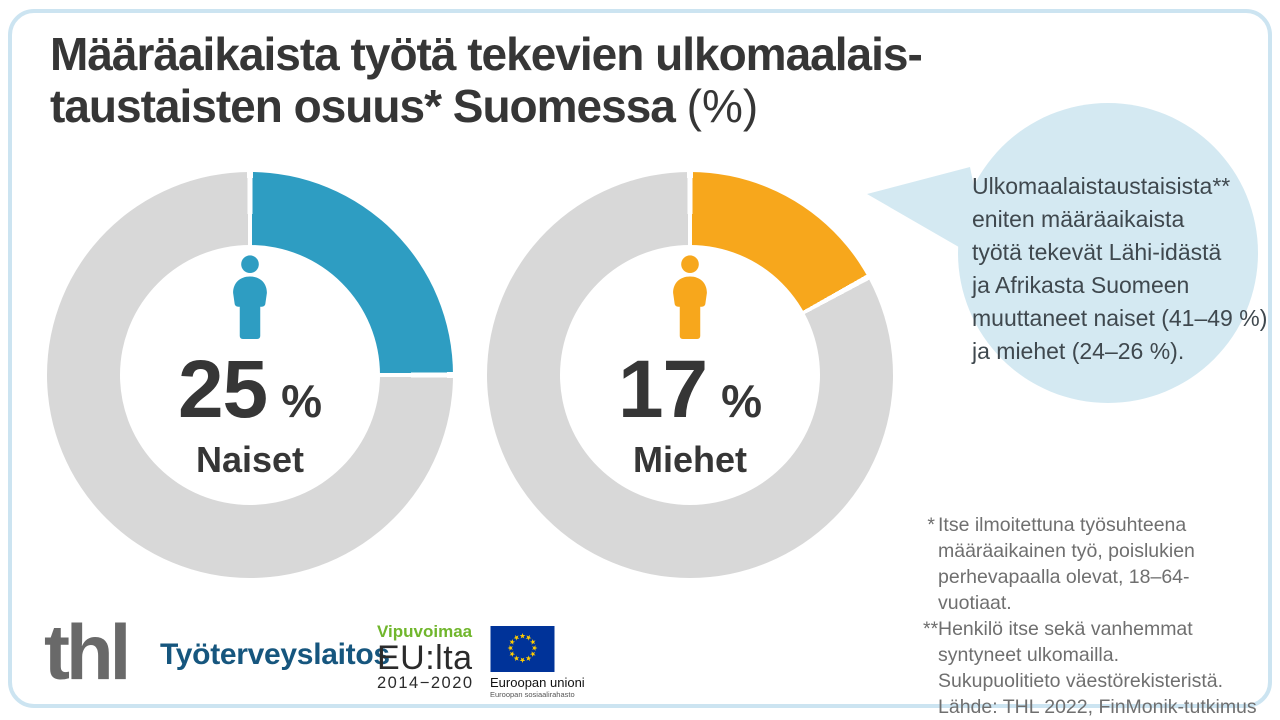 The image size is (1280, 720). I want to click on donut-miehet-value-row: 17 %, so click(690, 389).